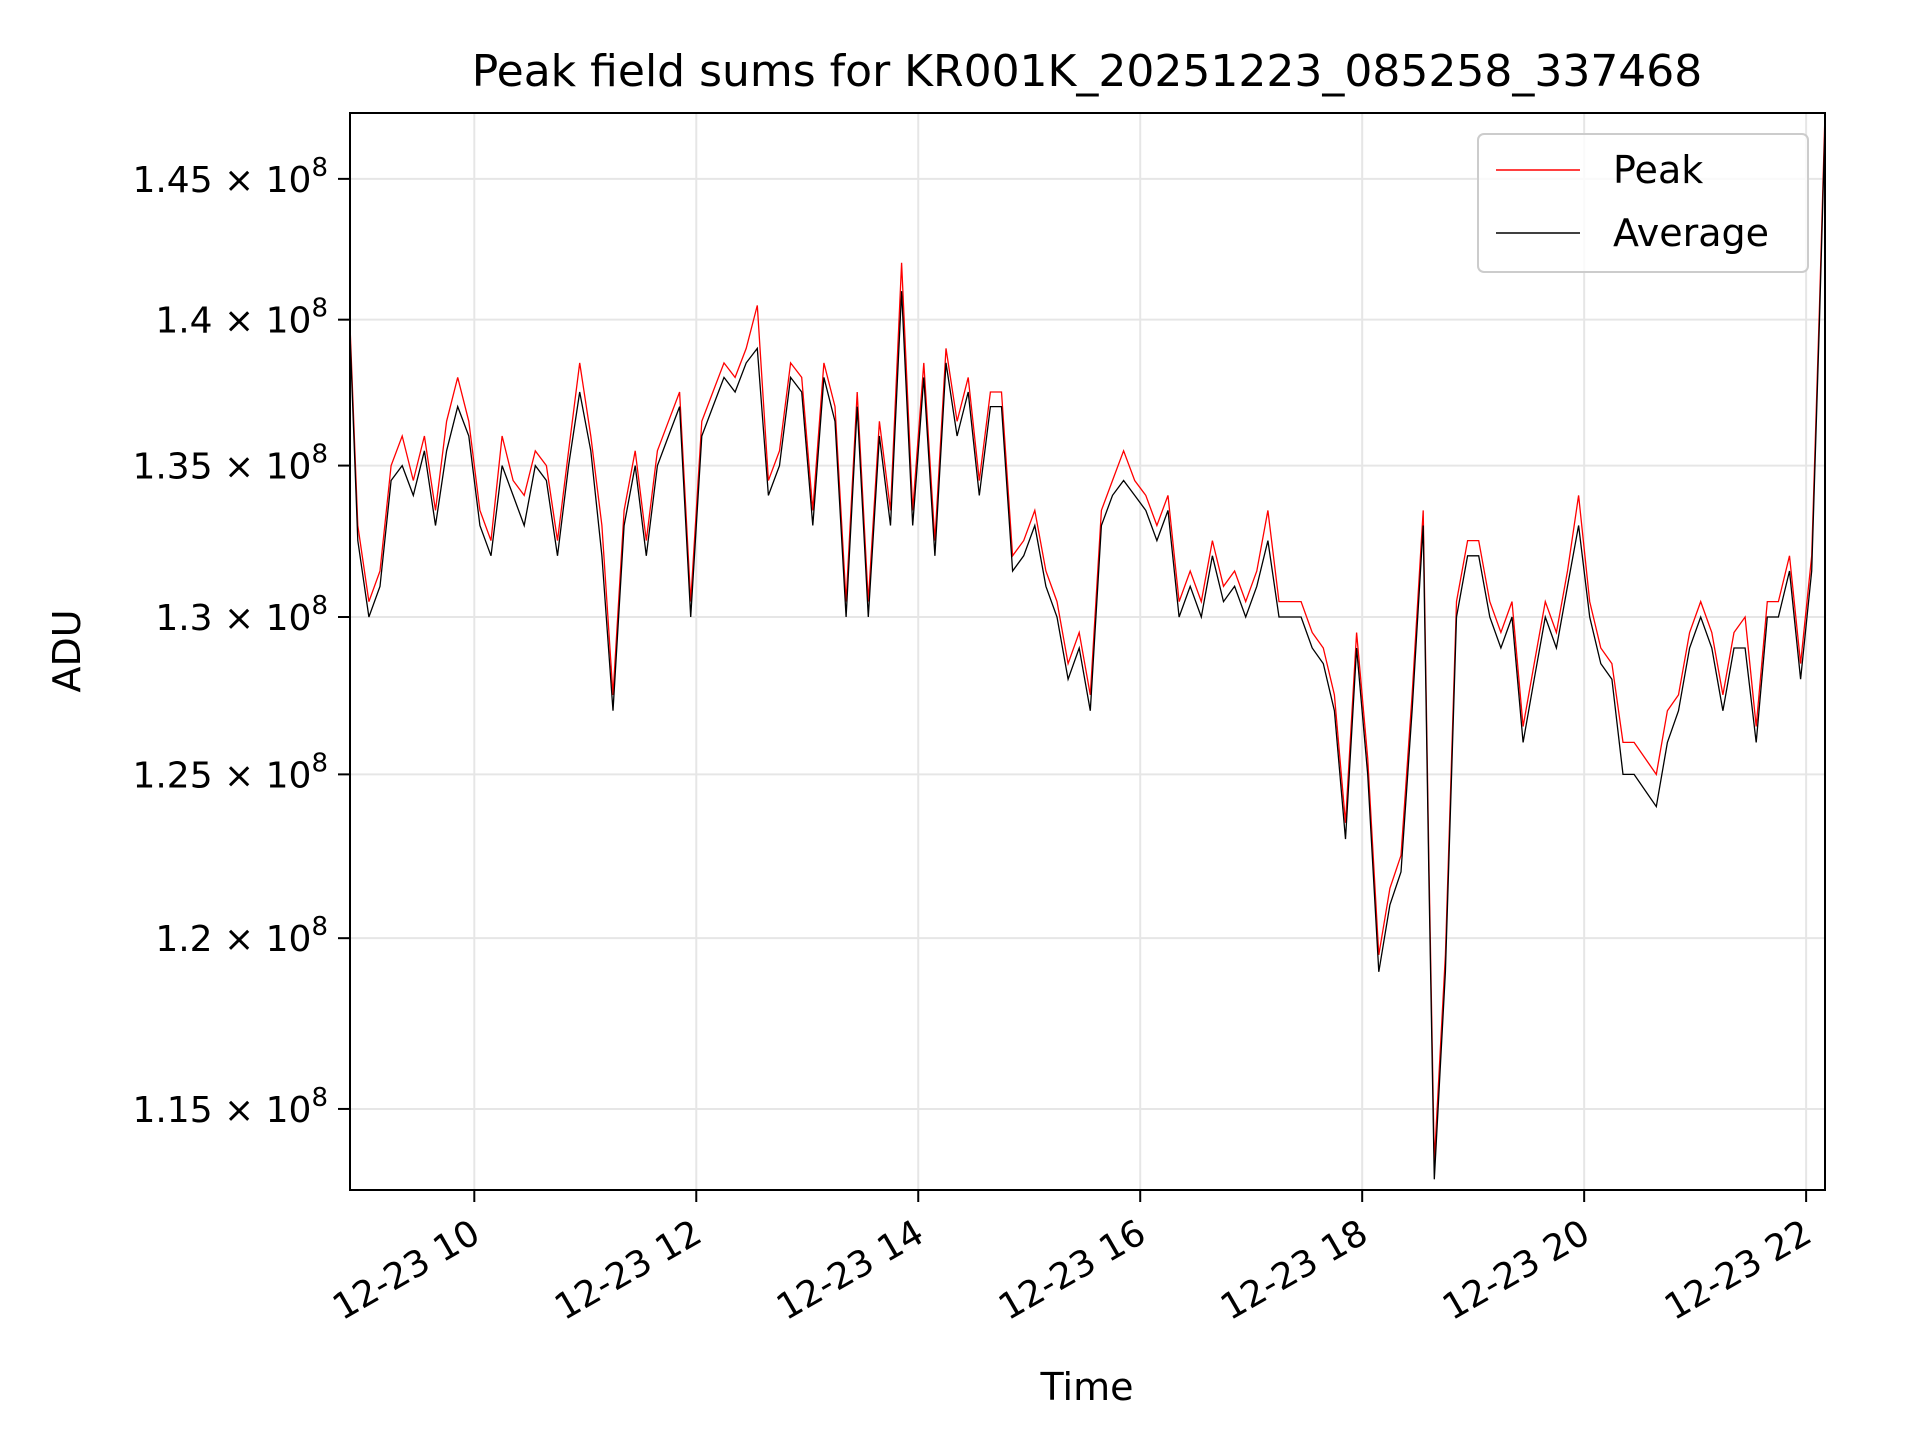  Describe the element at coordinates (241, 318) in the screenshot. I see `y-tick-label: 1.4 × 108` at that location.